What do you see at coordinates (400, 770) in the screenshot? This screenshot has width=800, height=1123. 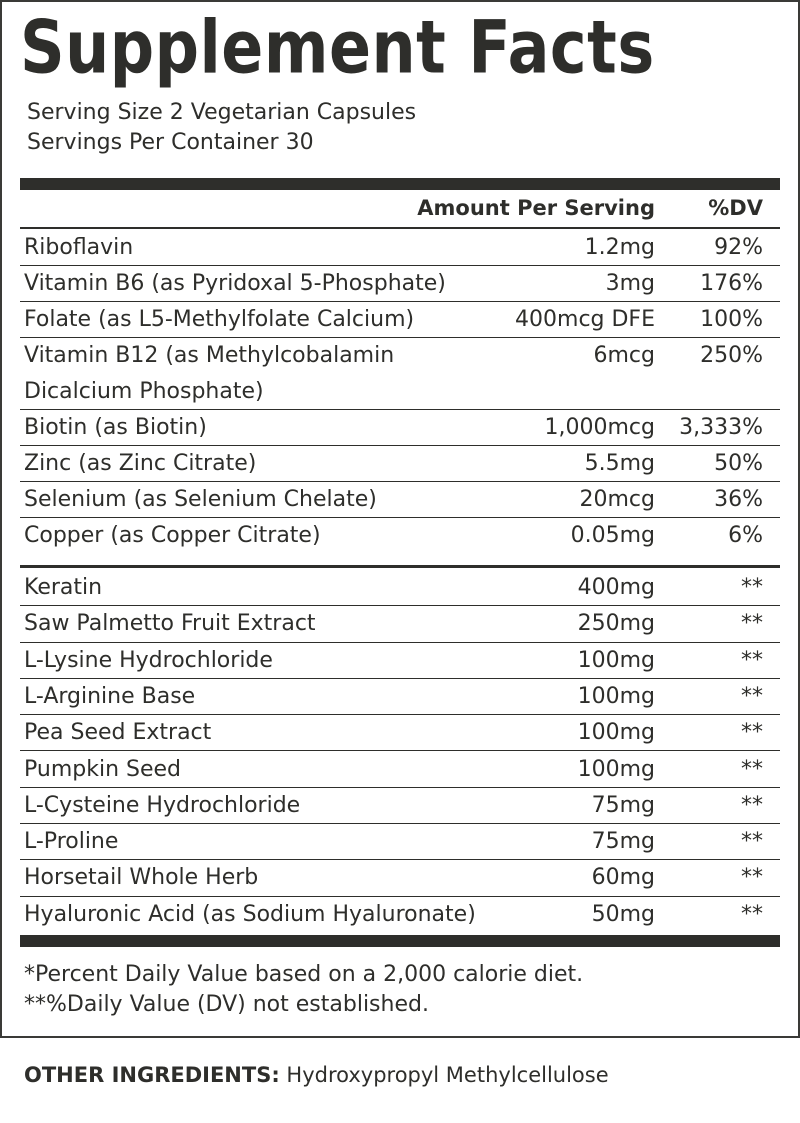 I see `table-row: Pumpkin Seed 100mg **` at bounding box center [400, 770].